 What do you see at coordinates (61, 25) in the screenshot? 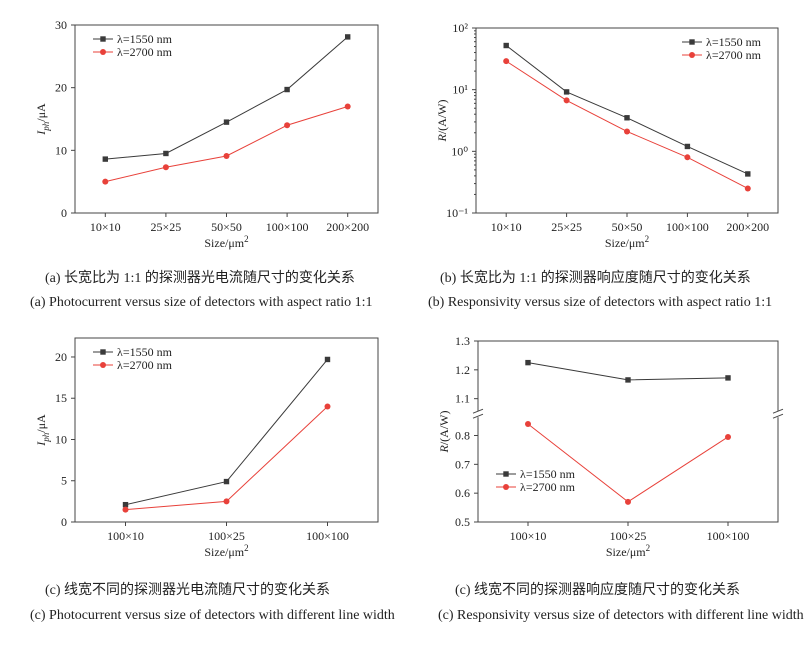
I see `y-tick-label: 30` at bounding box center [61, 25].